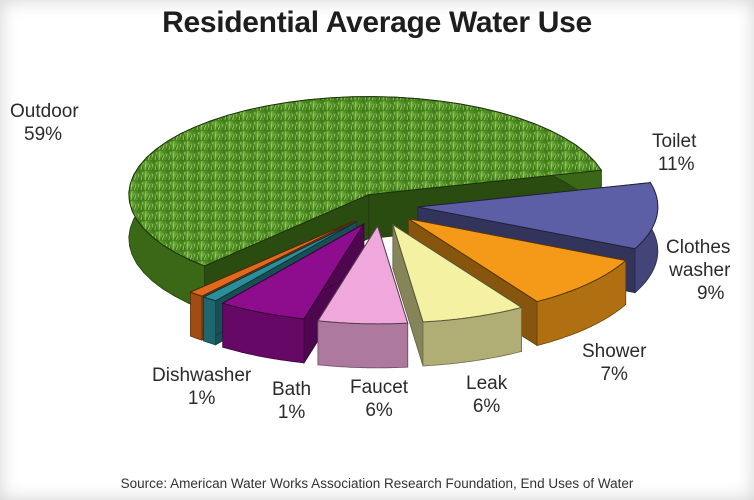  Describe the element at coordinates (614, 363) in the screenshot. I see `label-shower: Shower 7%` at that location.